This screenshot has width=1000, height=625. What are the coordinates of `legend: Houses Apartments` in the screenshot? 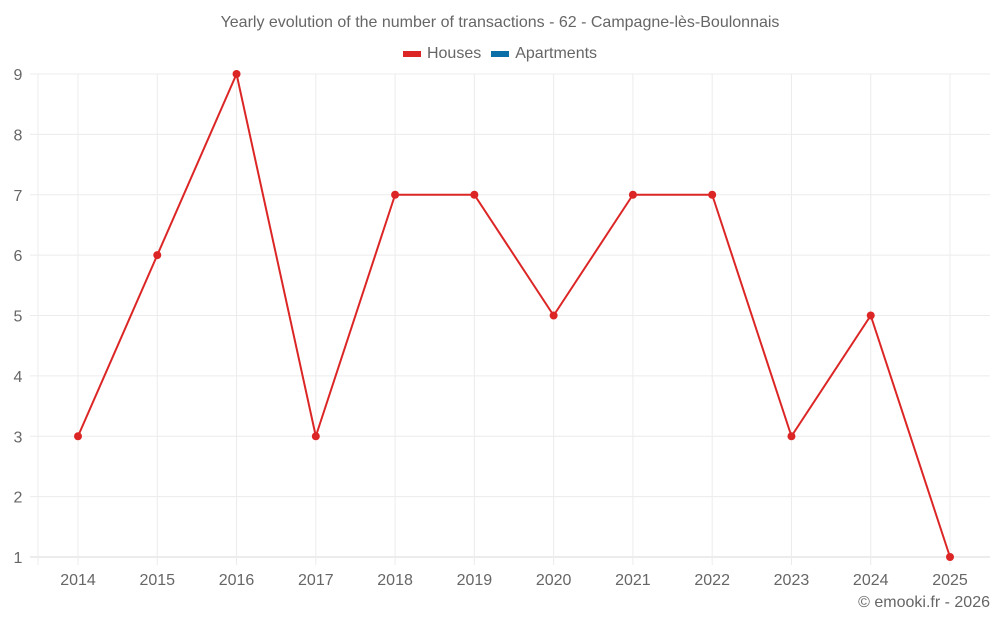 It's located at (500, 54).